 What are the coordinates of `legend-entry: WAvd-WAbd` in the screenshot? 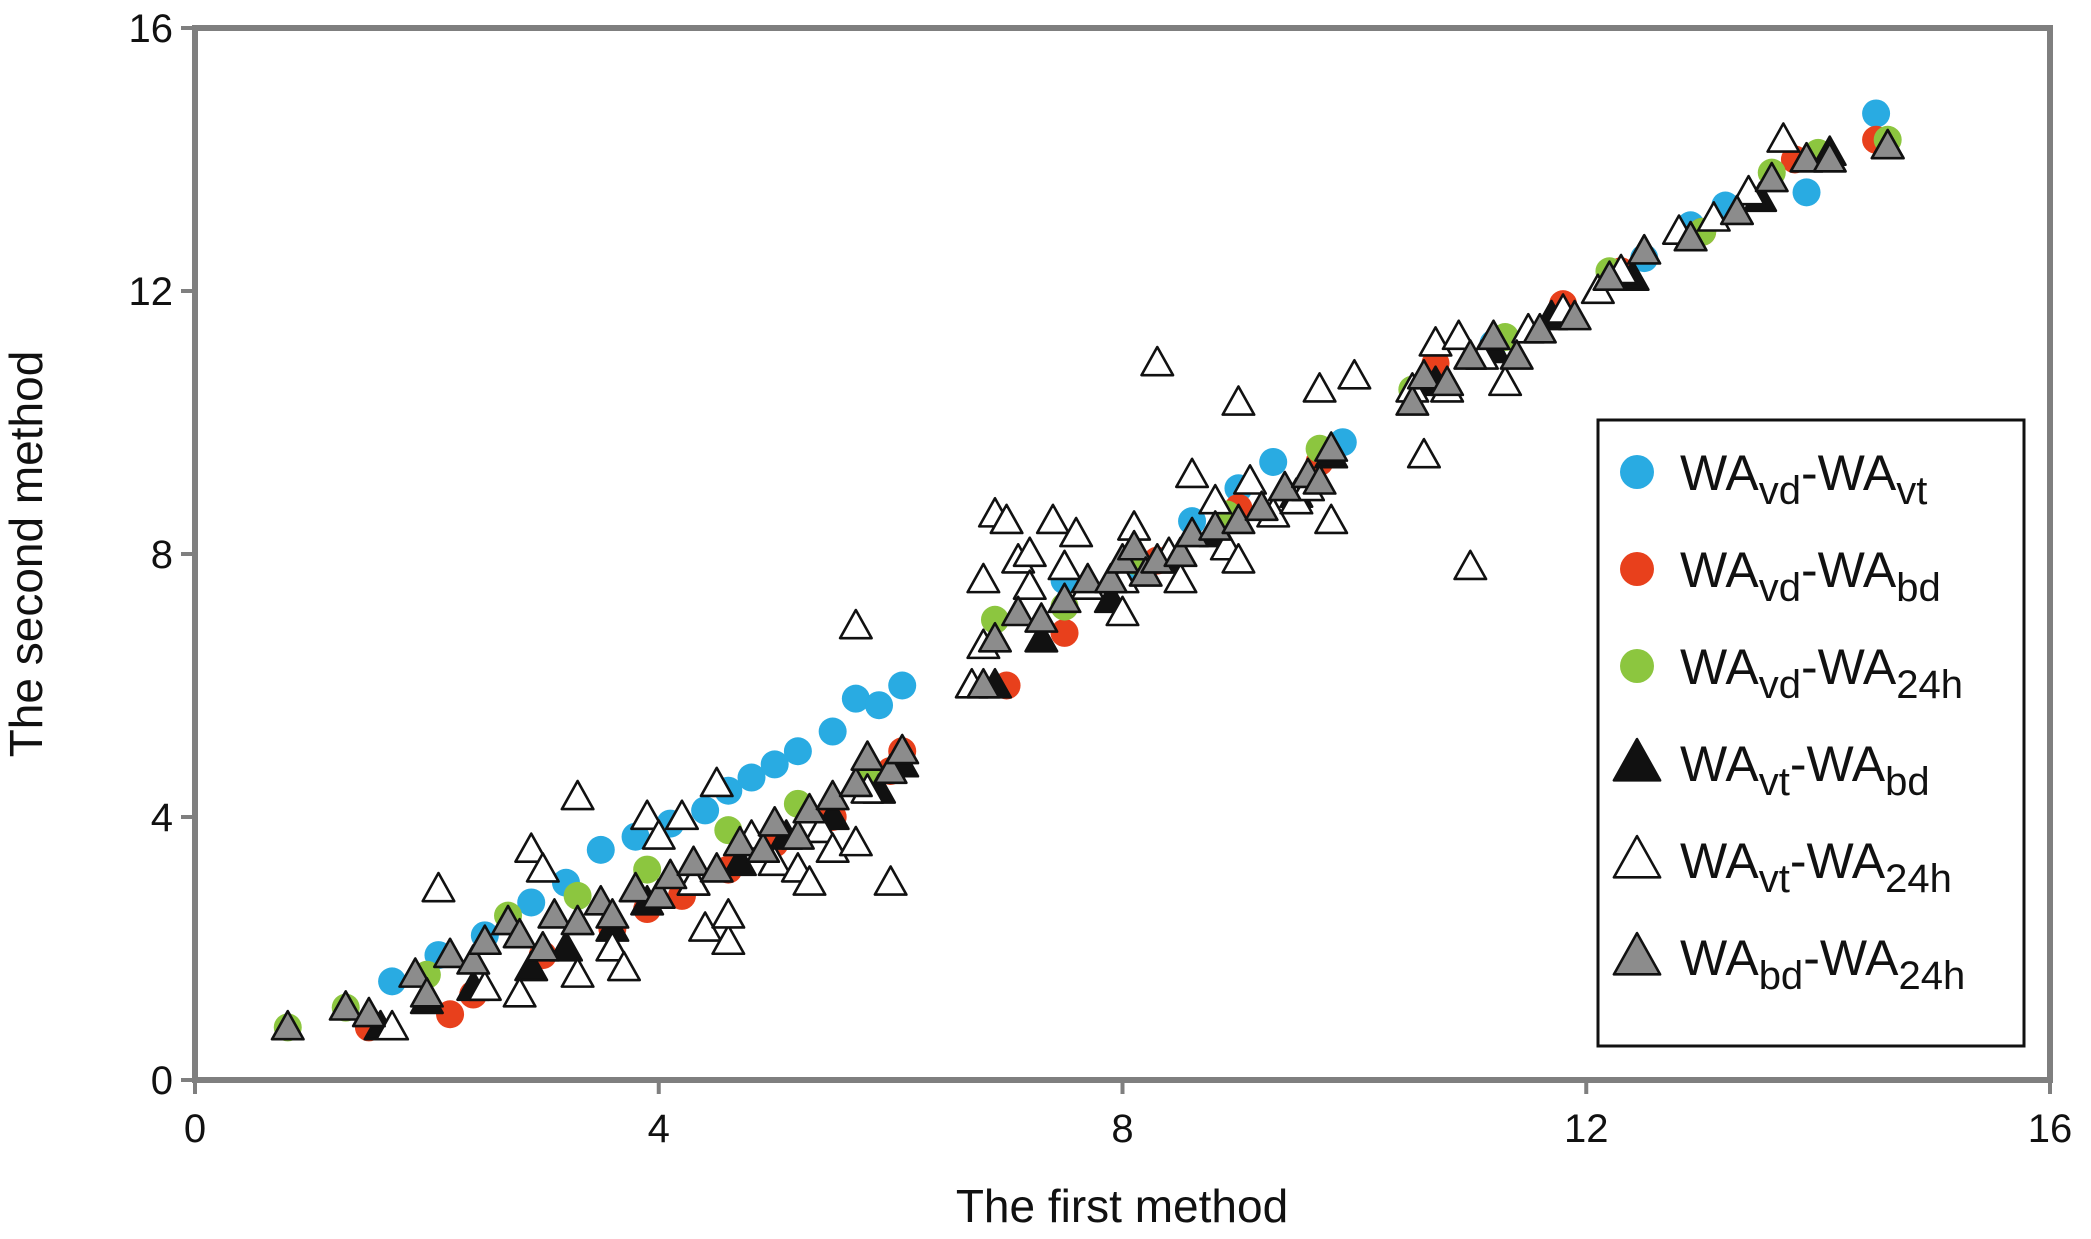 It's located at (1810, 576).